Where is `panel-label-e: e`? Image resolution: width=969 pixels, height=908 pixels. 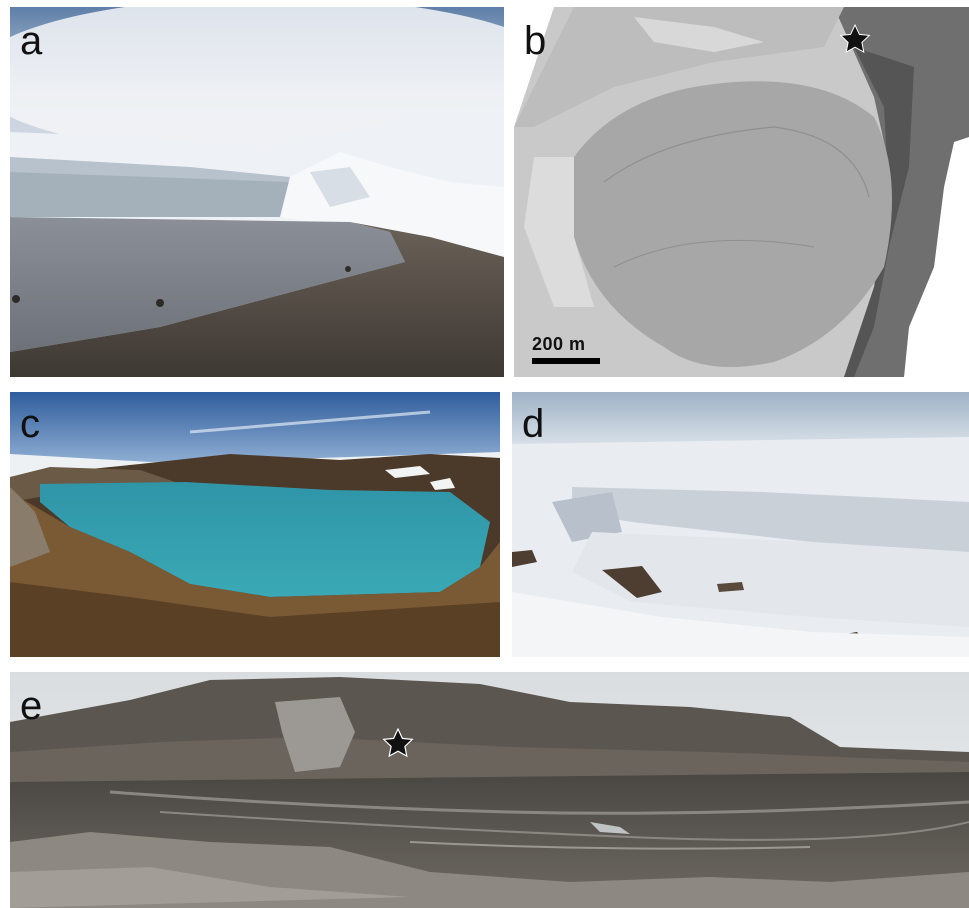 panel-label-e: e is located at coordinates (31, 706).